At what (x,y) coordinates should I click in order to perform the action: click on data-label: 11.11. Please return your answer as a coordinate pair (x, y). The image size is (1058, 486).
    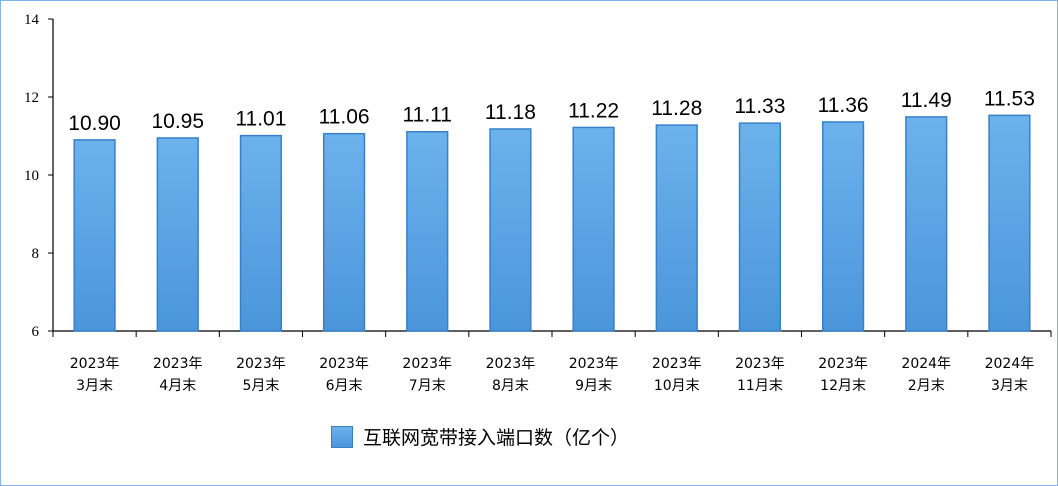
    Looking at the image, I should click on (427, 115).